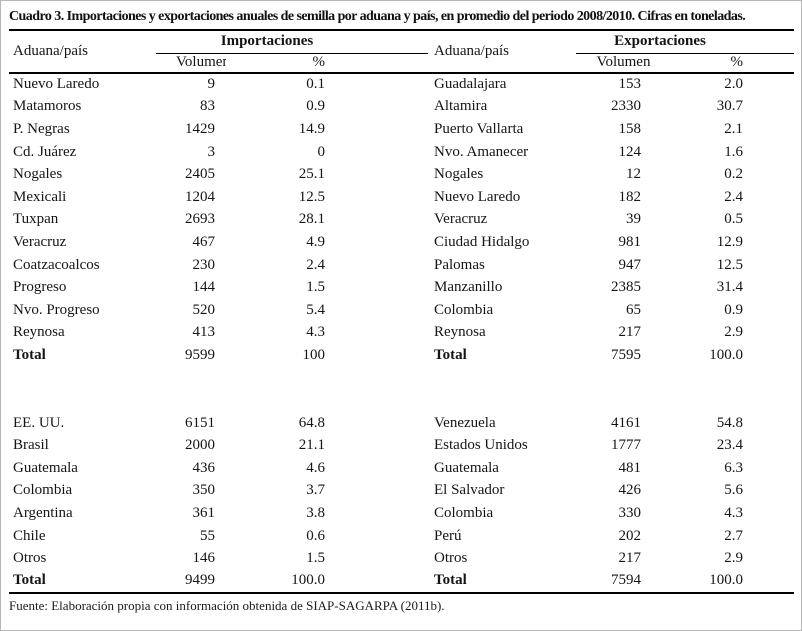 Image resolution: width=802 pixels, height=631 pixels. I want to click on volumen-cell-imports: 2693, so click(200, 219).